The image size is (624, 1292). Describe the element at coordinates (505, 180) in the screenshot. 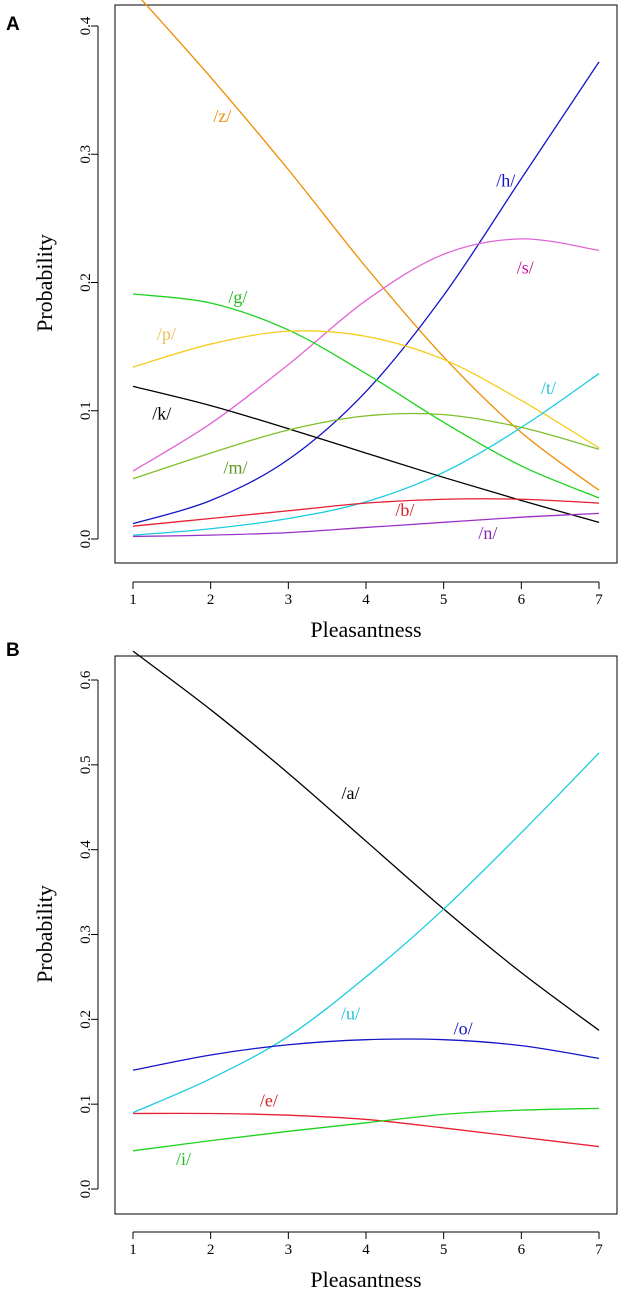

I see `panel-a-series-label-h: /h/` at that location.